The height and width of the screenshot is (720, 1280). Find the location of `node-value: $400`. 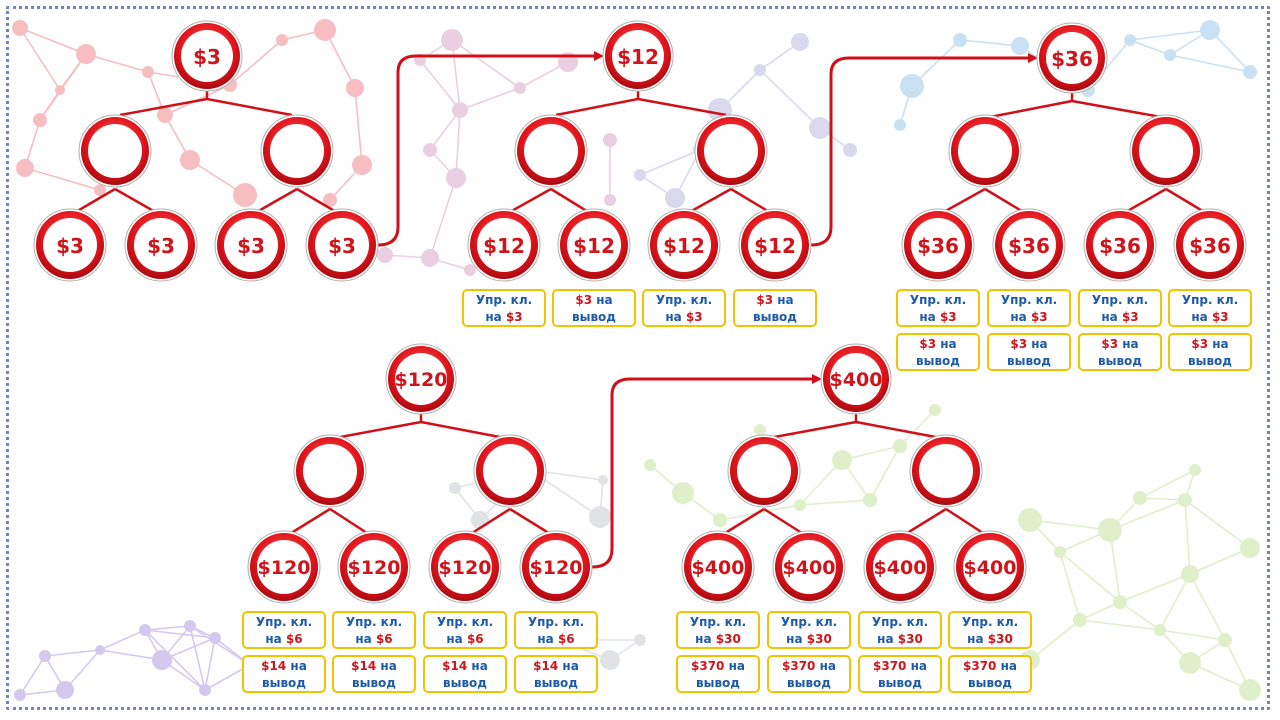

node-value: $400 is located at coordinates (718, 568).